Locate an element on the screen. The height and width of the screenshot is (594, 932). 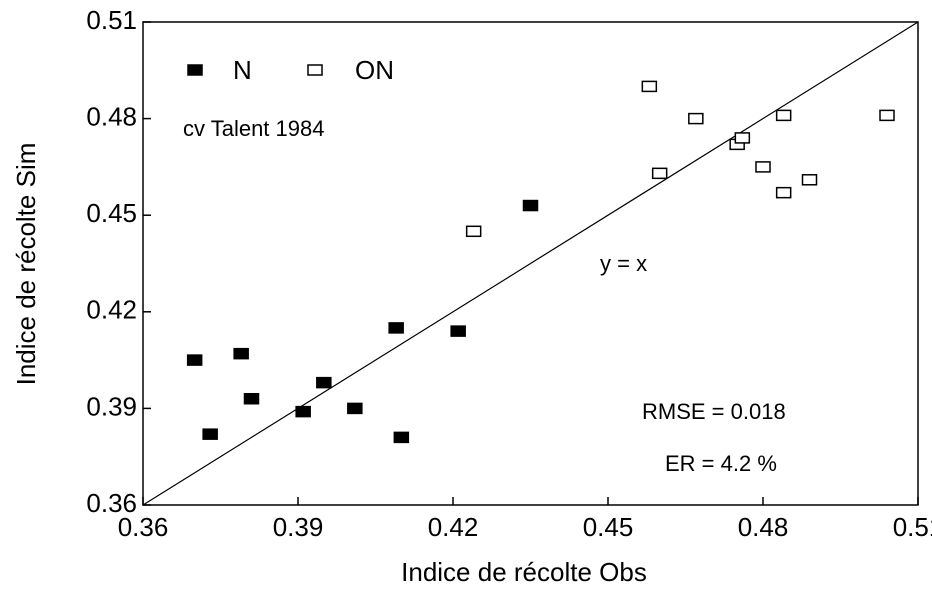
annotation: y = x is located at coordinates (623, 263).